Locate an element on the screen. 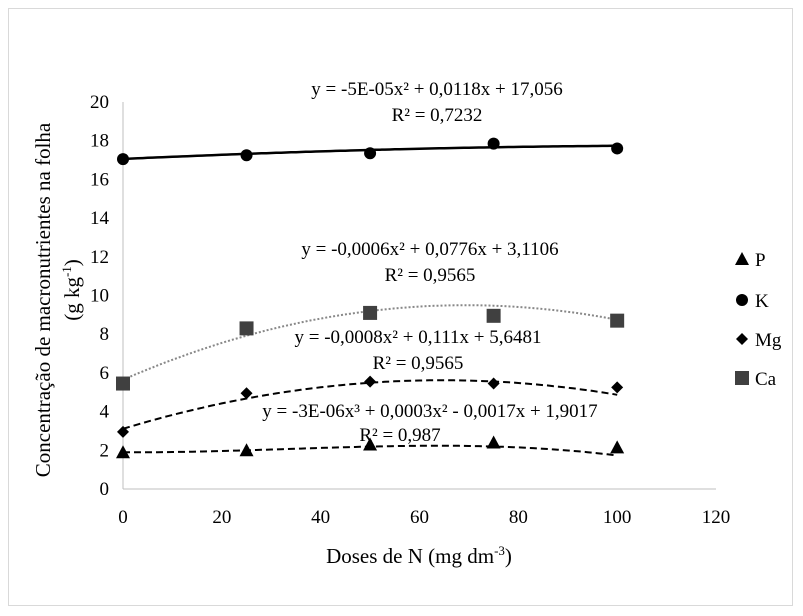 The width and height of the screenshot is (803, 616). legend-label-p: P is located at coordinates (760, 260).